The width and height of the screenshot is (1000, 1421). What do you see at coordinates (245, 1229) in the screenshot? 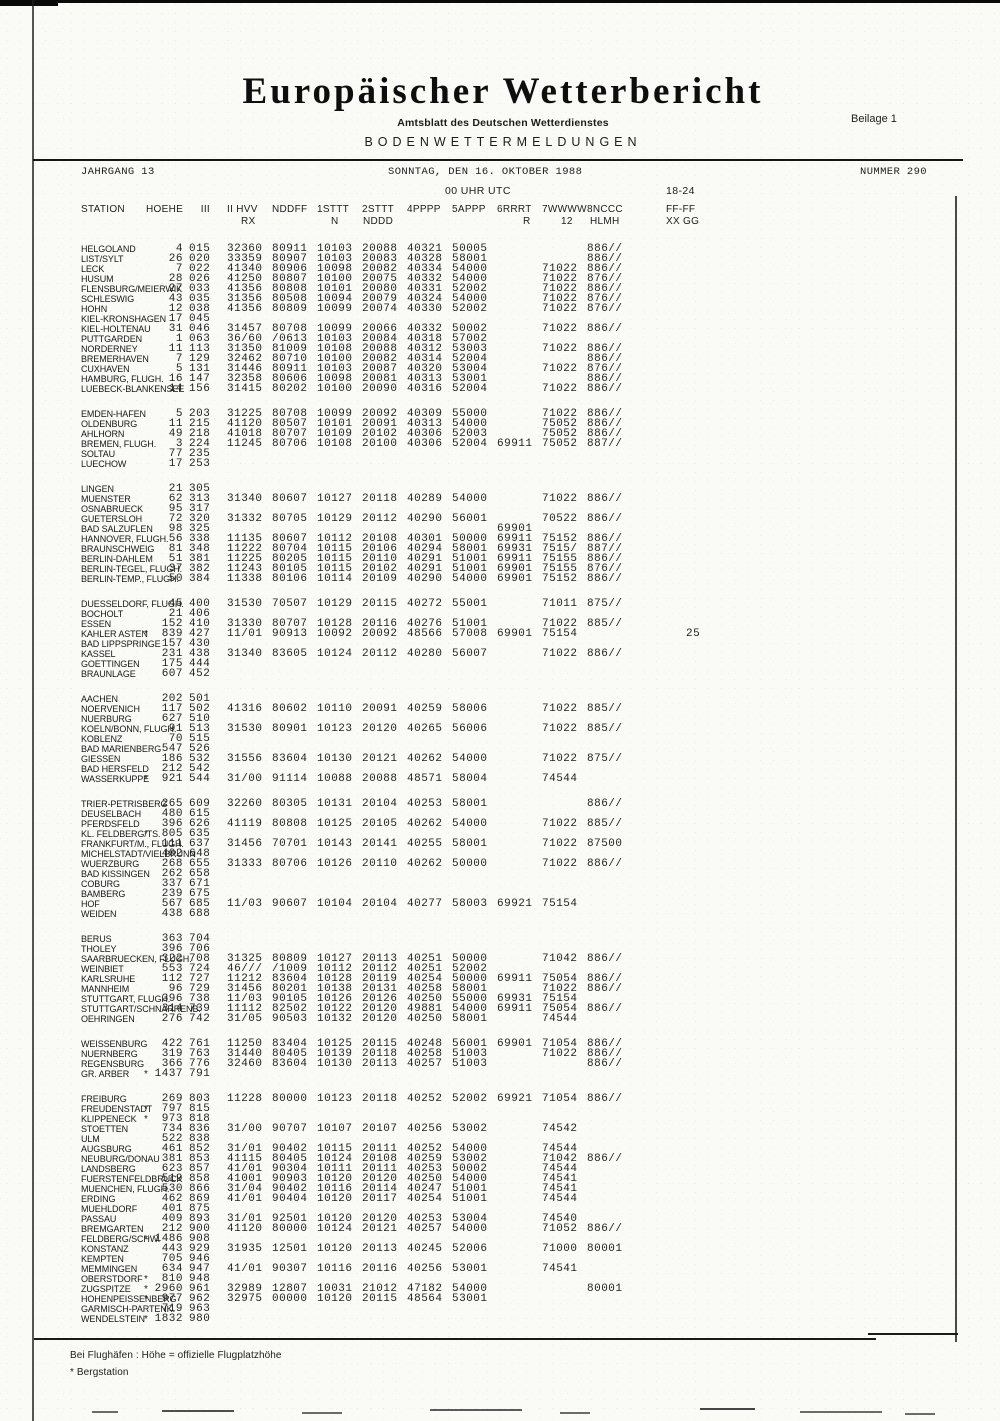
I see `synop-group: 41120` at bounding box center [245, 1229].